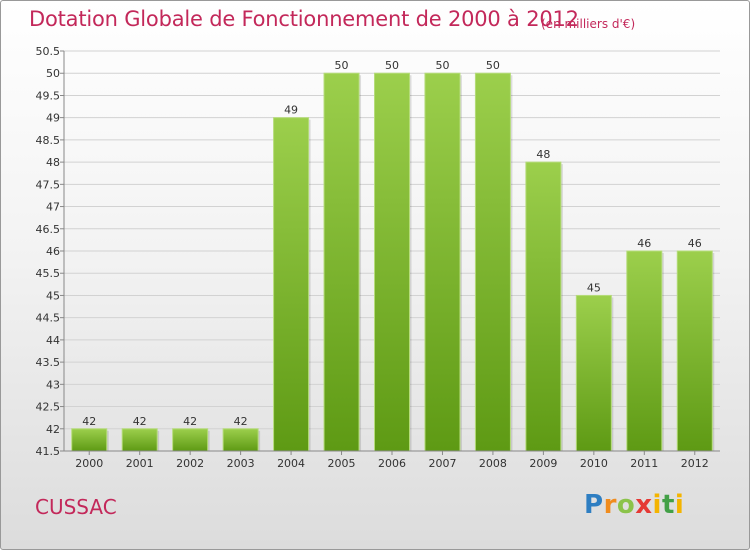 This screenshot has height=550, width=750. Describe the element at coordinates (392, 463) in the screenshot. I see `x-tick-label: 2006` at that location.